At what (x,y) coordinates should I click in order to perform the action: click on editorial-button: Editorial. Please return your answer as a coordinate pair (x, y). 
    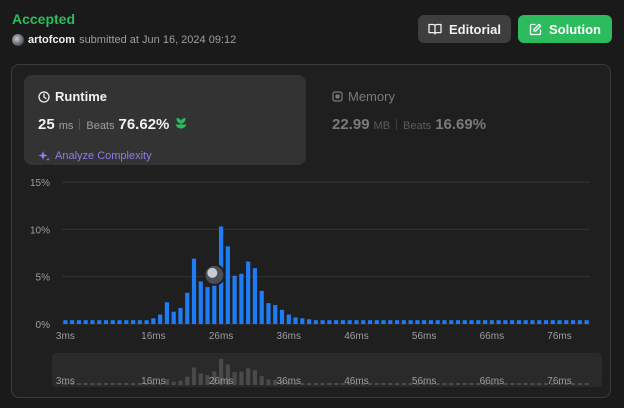
    Looking at the image, I should click on (464, 29).